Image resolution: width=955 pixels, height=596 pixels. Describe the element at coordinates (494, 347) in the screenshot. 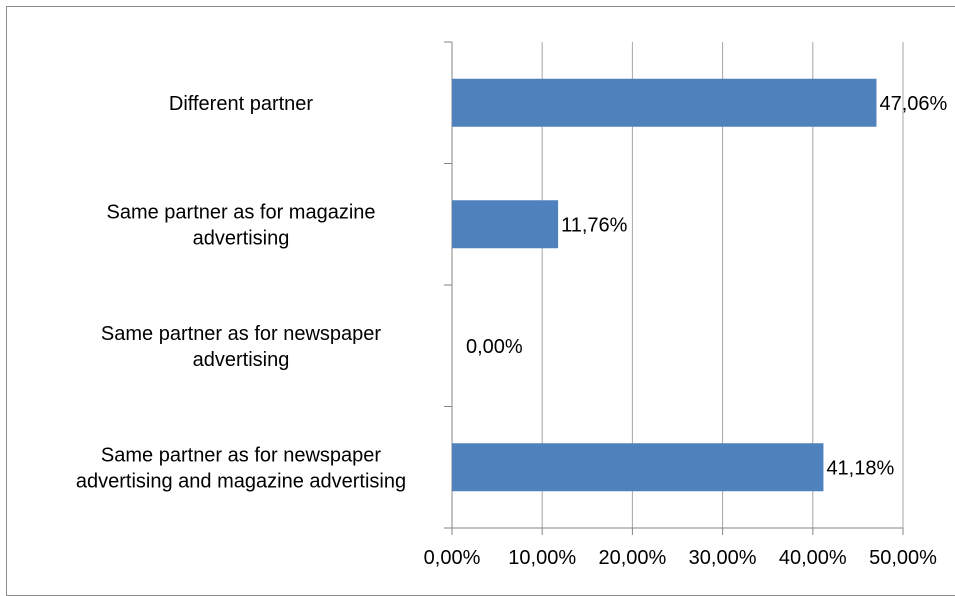

I see `data-label: 0,00%` at that location.